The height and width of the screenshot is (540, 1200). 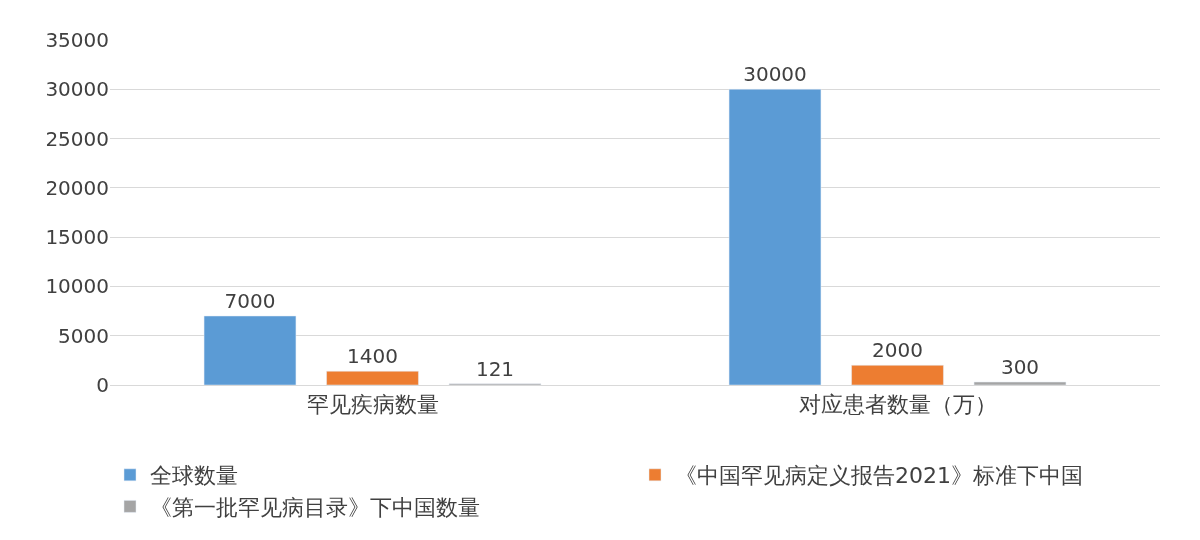 What do you see at coordinates (77, 187) in the screenshot?
I see `y-tick-label: 20000` at bounding box center [77, 187].